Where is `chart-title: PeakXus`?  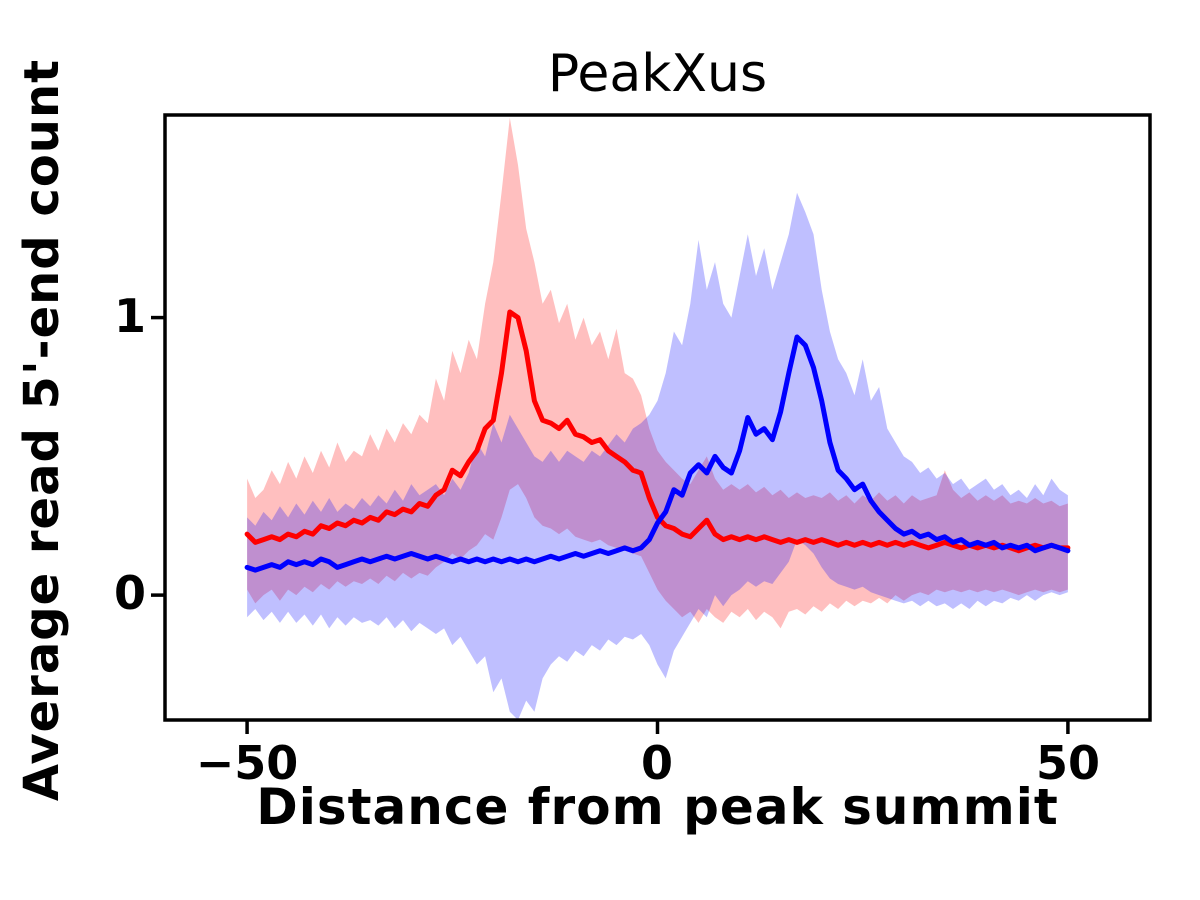 chart-title: PeakXus is located at coordinates (657, 74).